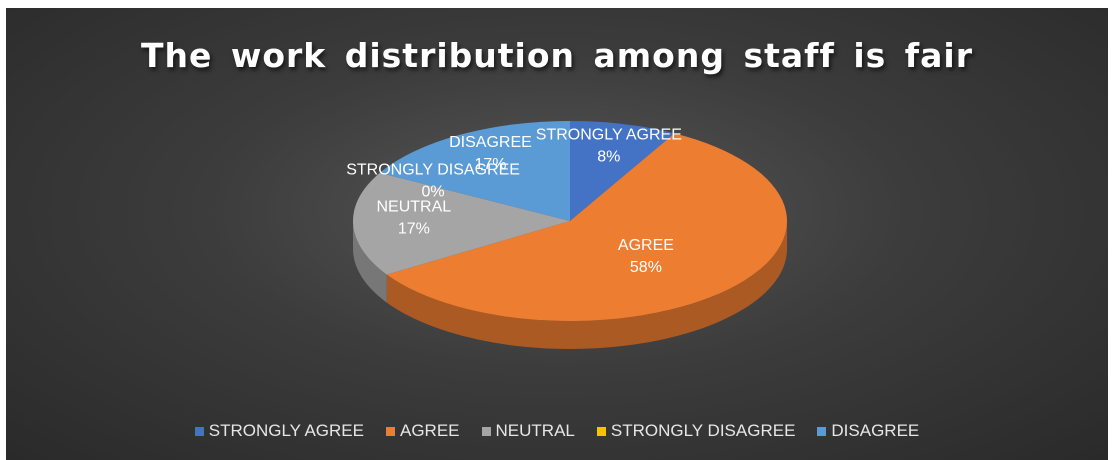 This screenshot has height=460, width=1114. What do you see at coordinates (490, 153) in the screenshot?
I see `data-label-disagree: DISAGREE 17%` at bounding box center [490, 153].